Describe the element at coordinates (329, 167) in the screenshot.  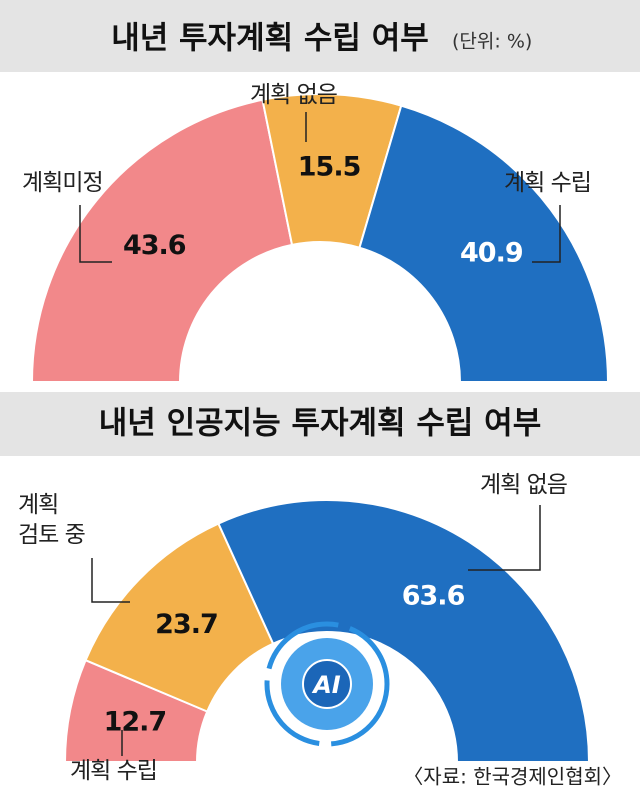
I see `value-label: 15.5` at that location.